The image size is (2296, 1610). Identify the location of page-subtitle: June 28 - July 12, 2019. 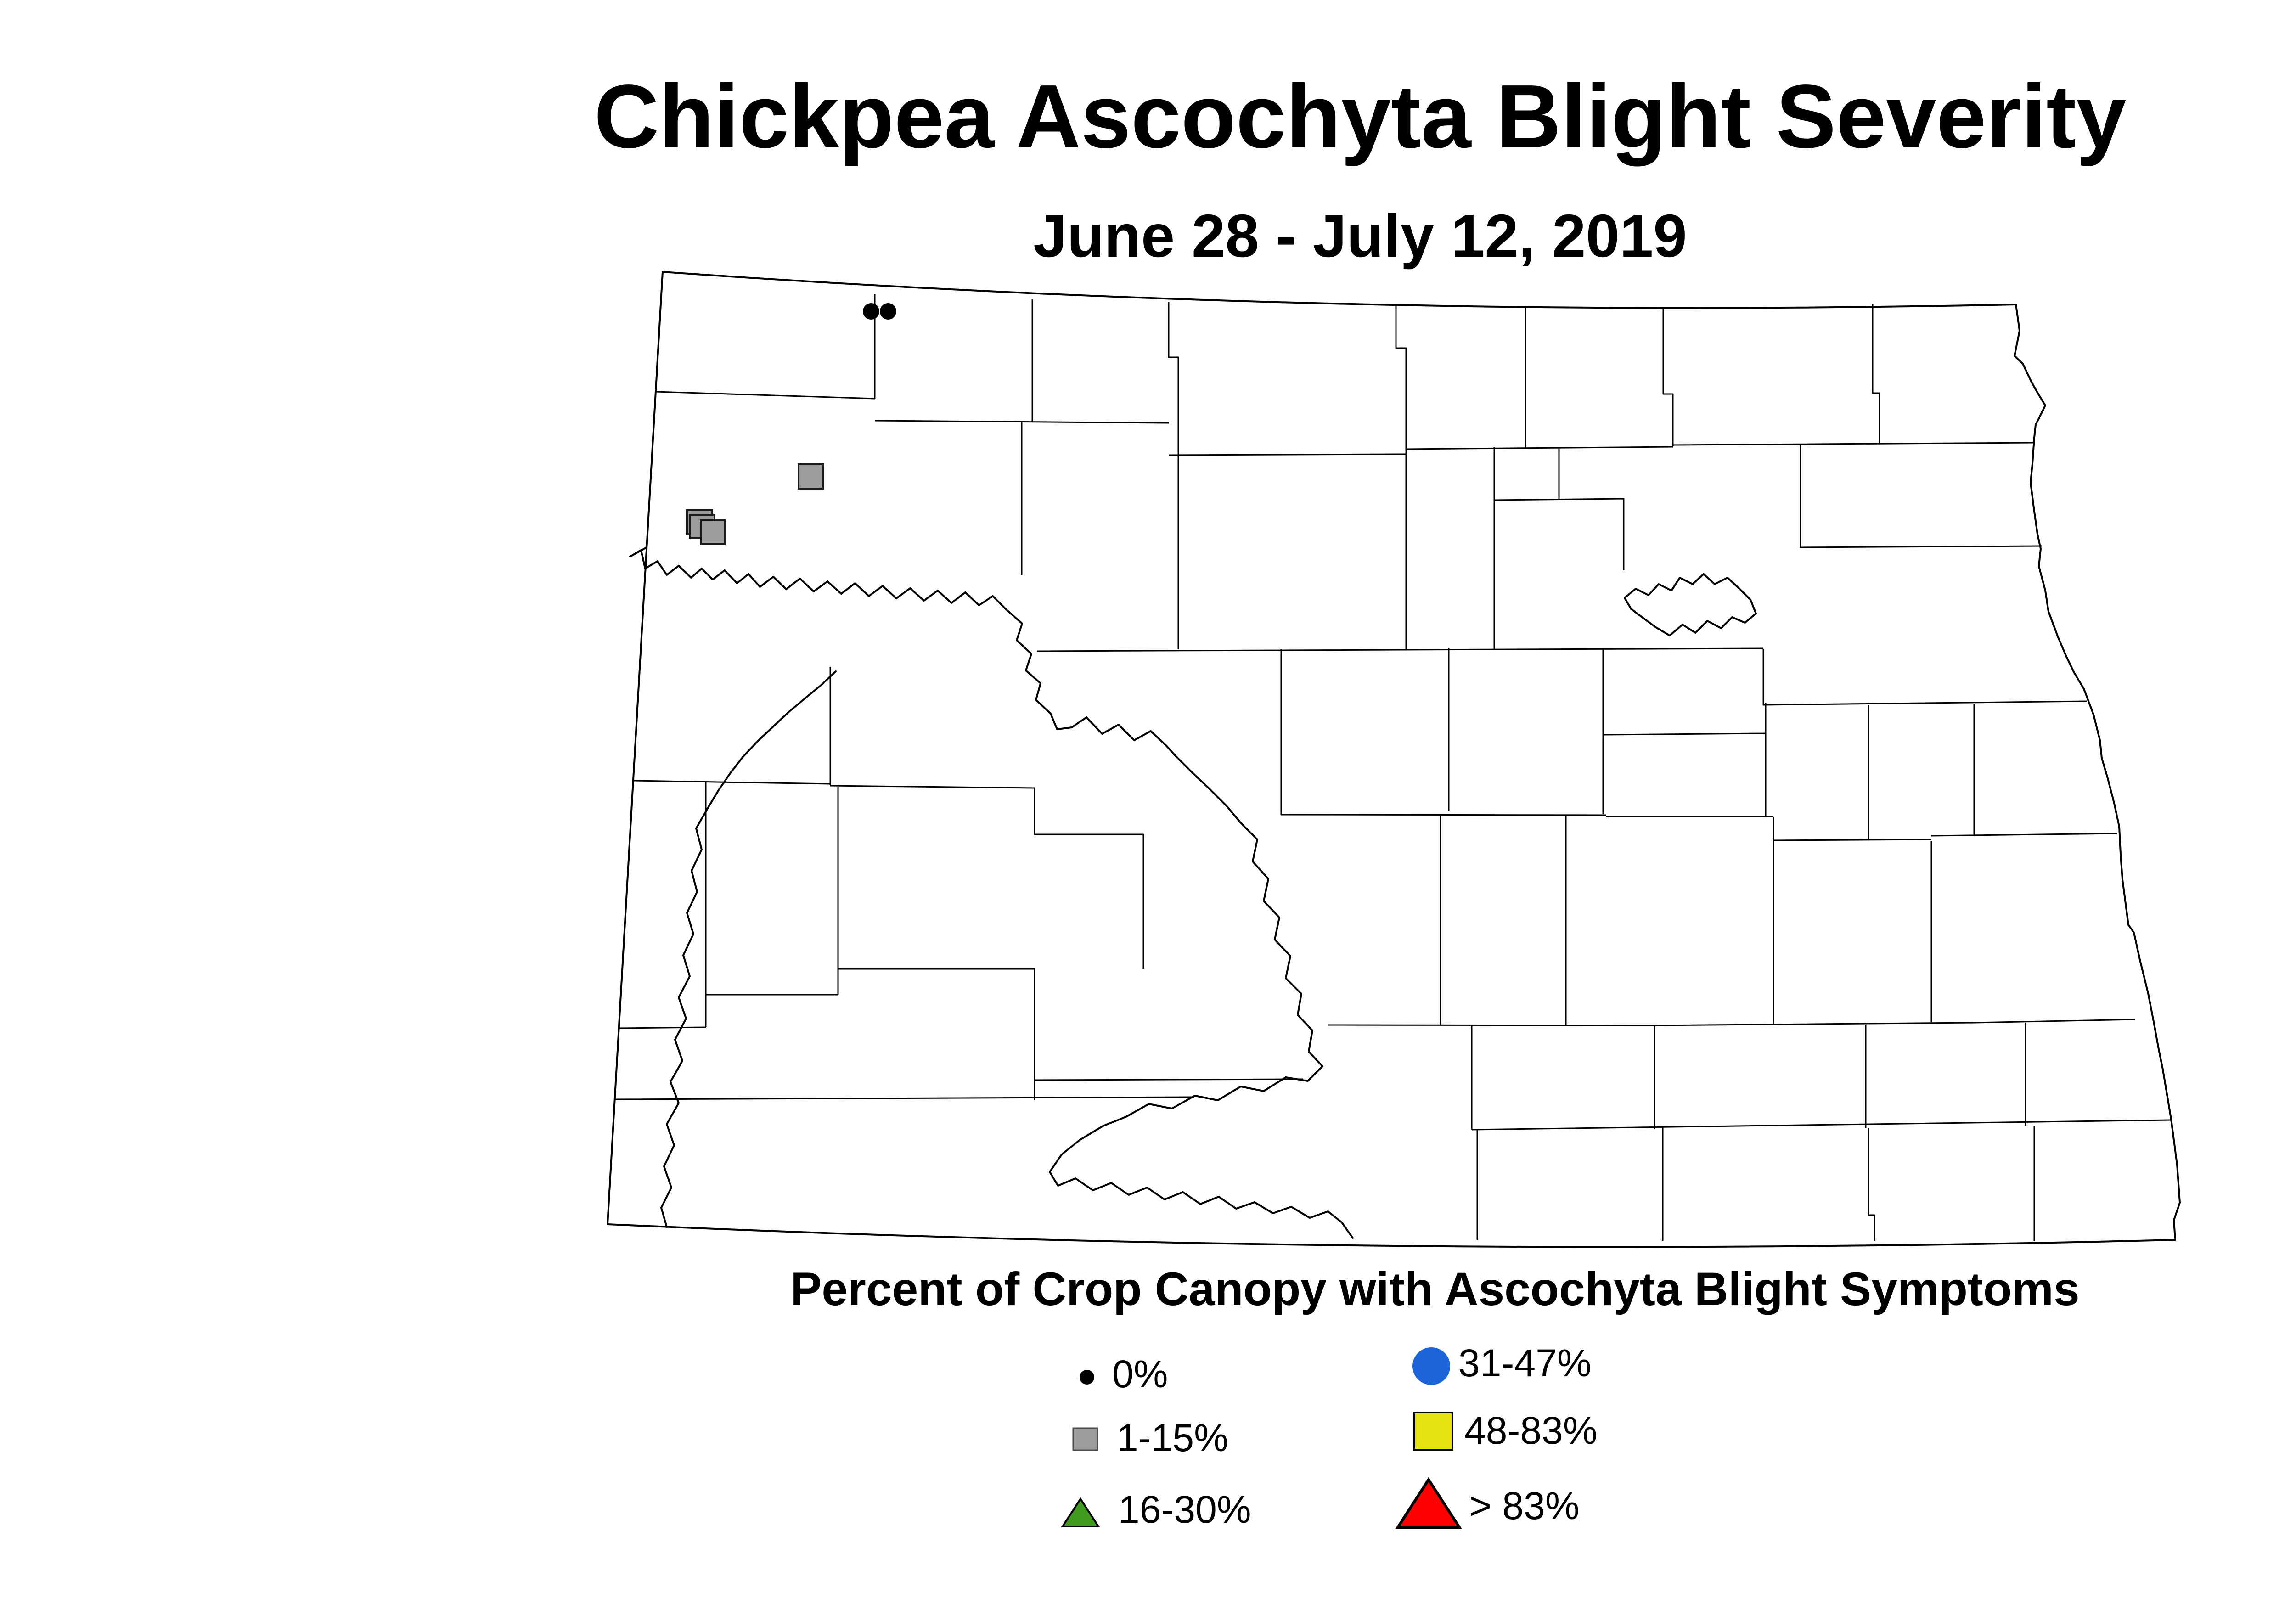
(1360, 236).